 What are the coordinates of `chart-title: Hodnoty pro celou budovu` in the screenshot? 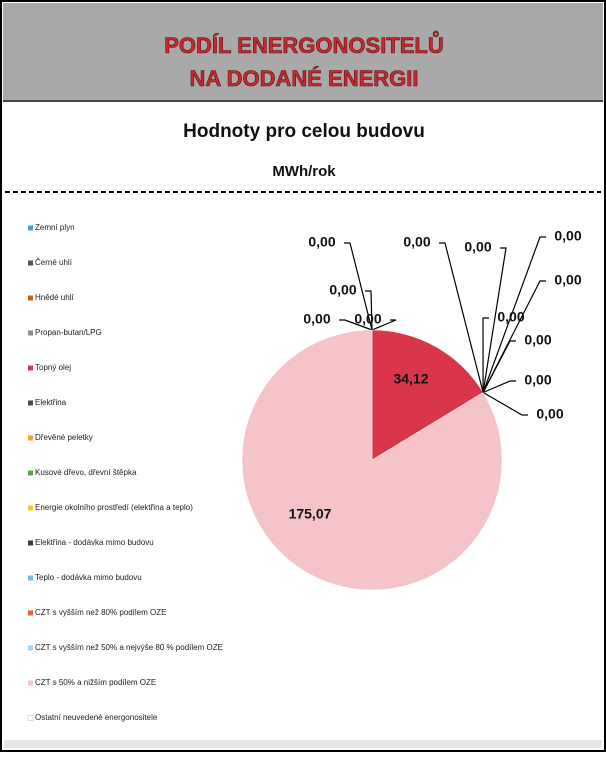 It's located at (304, 131).